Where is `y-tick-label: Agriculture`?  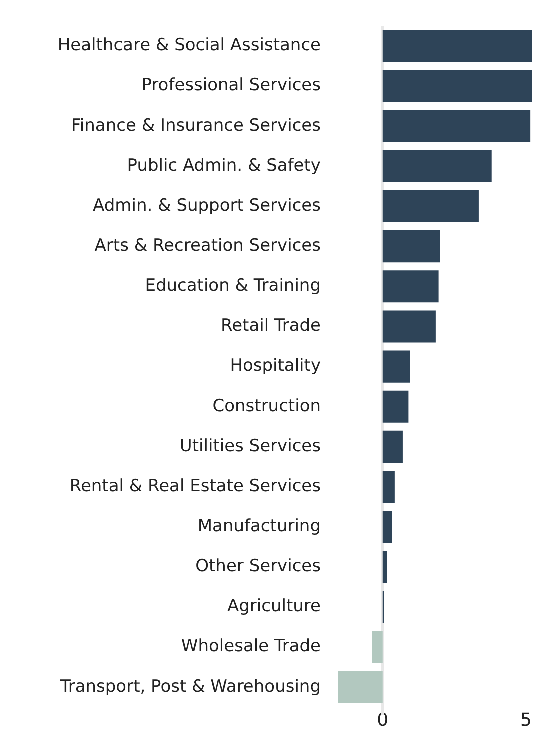
y-tick-label: Agriculture is located at coordinates (274, 606).